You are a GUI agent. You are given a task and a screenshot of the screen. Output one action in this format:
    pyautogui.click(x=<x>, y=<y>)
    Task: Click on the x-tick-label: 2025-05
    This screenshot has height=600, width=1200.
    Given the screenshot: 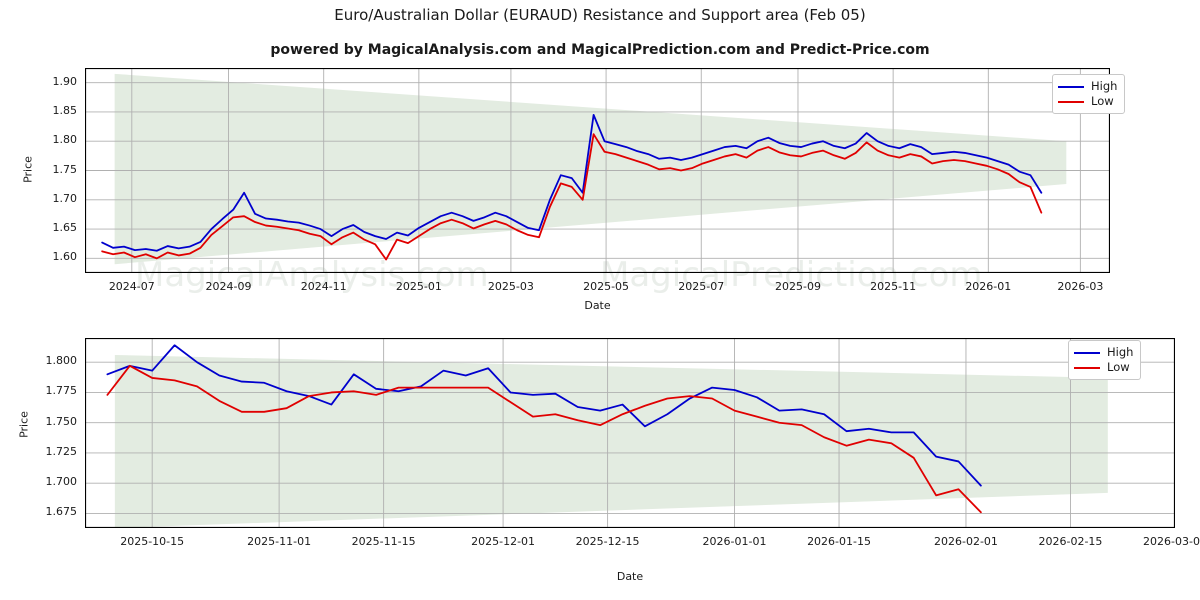 What is the action you would take?
    pyautogui.click(x=606, y=286)
    